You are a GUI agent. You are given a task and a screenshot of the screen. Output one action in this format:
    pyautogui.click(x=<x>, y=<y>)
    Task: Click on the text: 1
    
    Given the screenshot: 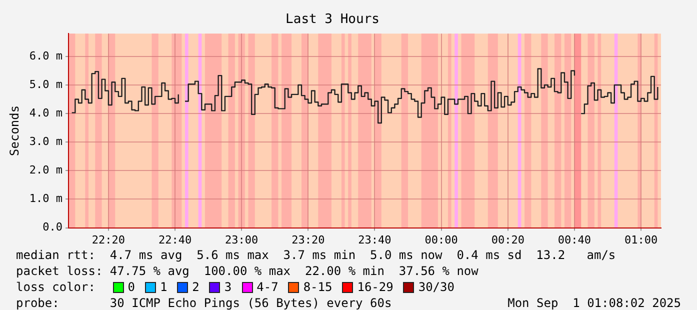 What is the action you would take?
    pyautogui.click(x=164, y=287)
    